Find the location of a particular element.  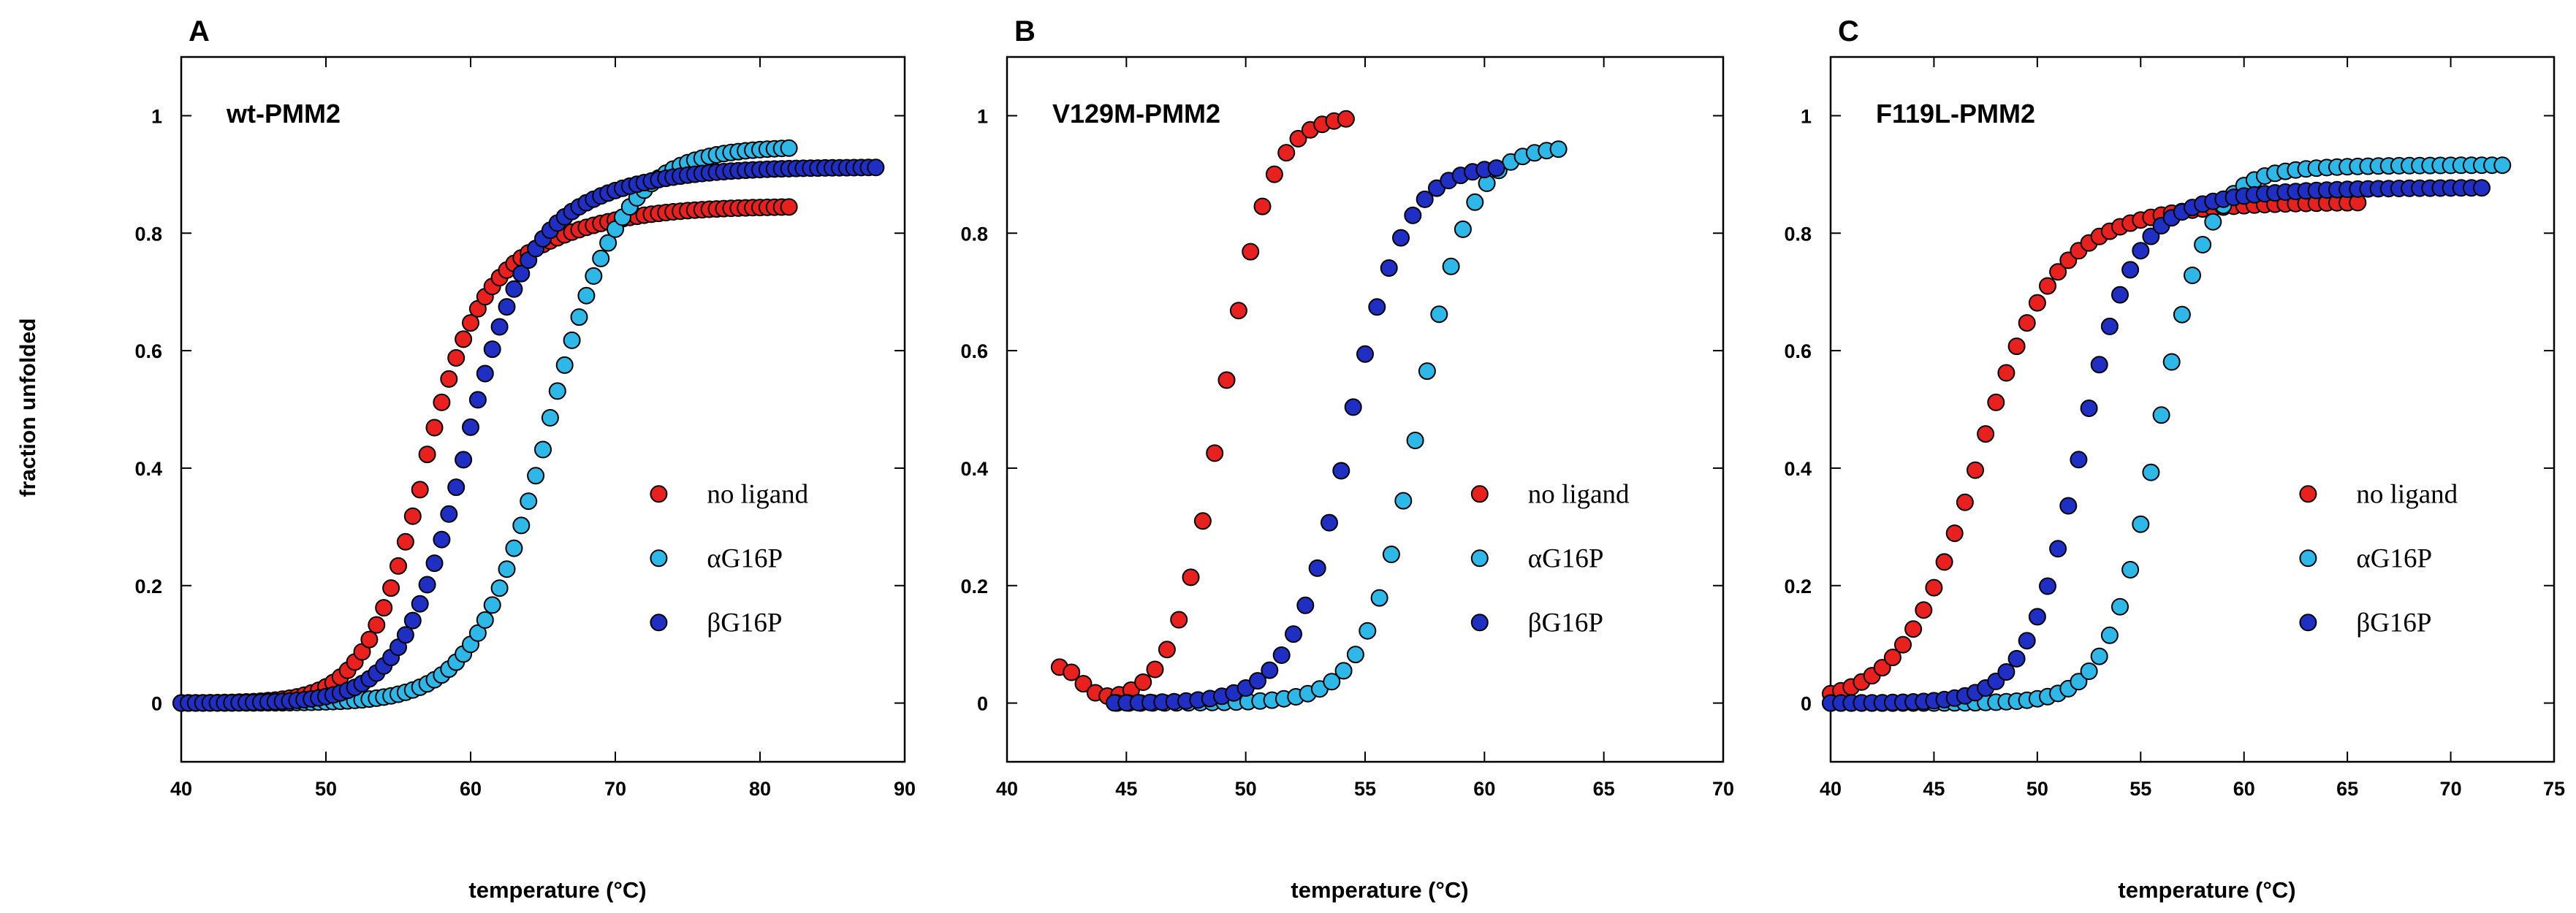

y-axis-title: fraction unfolded is located at coordinates (28, 408).